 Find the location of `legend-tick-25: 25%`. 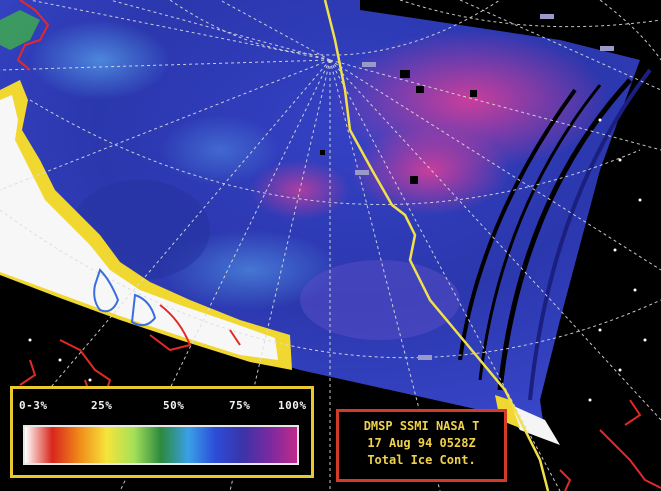

legend-tick-25: 25% is located at coordinates (102, 405).